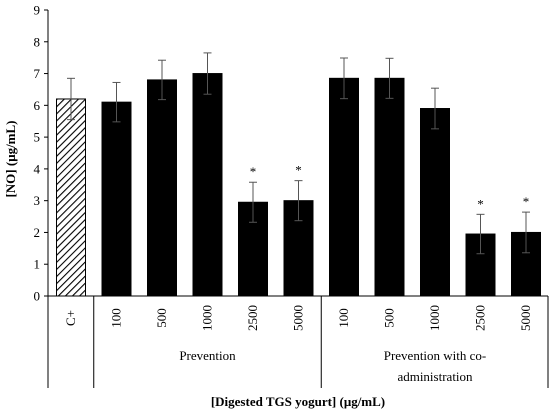 Image resolution: width=550 pixels, height=417 pixels. I want to click on y-tick-label: 5, so click(37, 137).